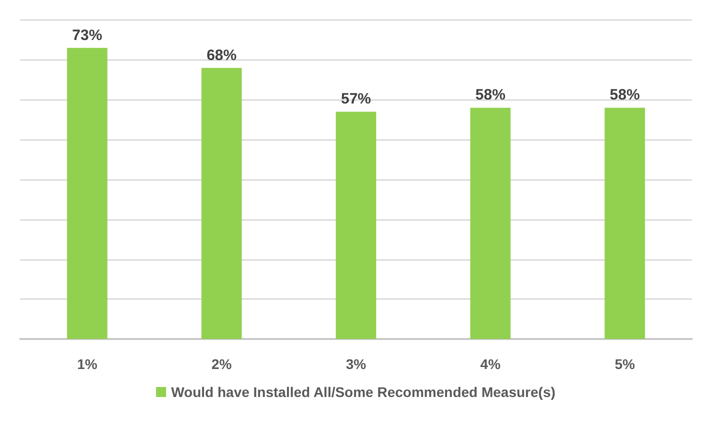 The height and width of the screenshot is (422, 712). What do you see at coordinates (491, 364) in the screenshot?
I see `x-tick-label: 4%` at bounding box center [491, 364].